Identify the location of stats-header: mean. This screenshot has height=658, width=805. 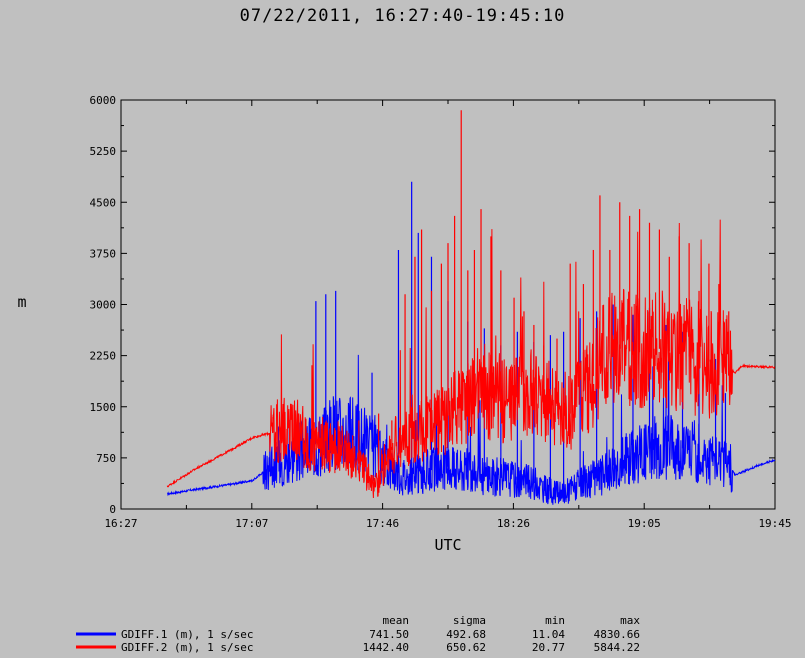
(396, 620).